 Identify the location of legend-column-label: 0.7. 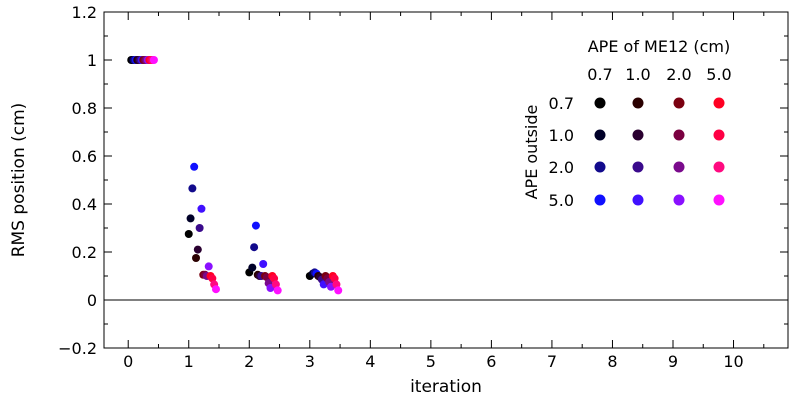
(599, 74).